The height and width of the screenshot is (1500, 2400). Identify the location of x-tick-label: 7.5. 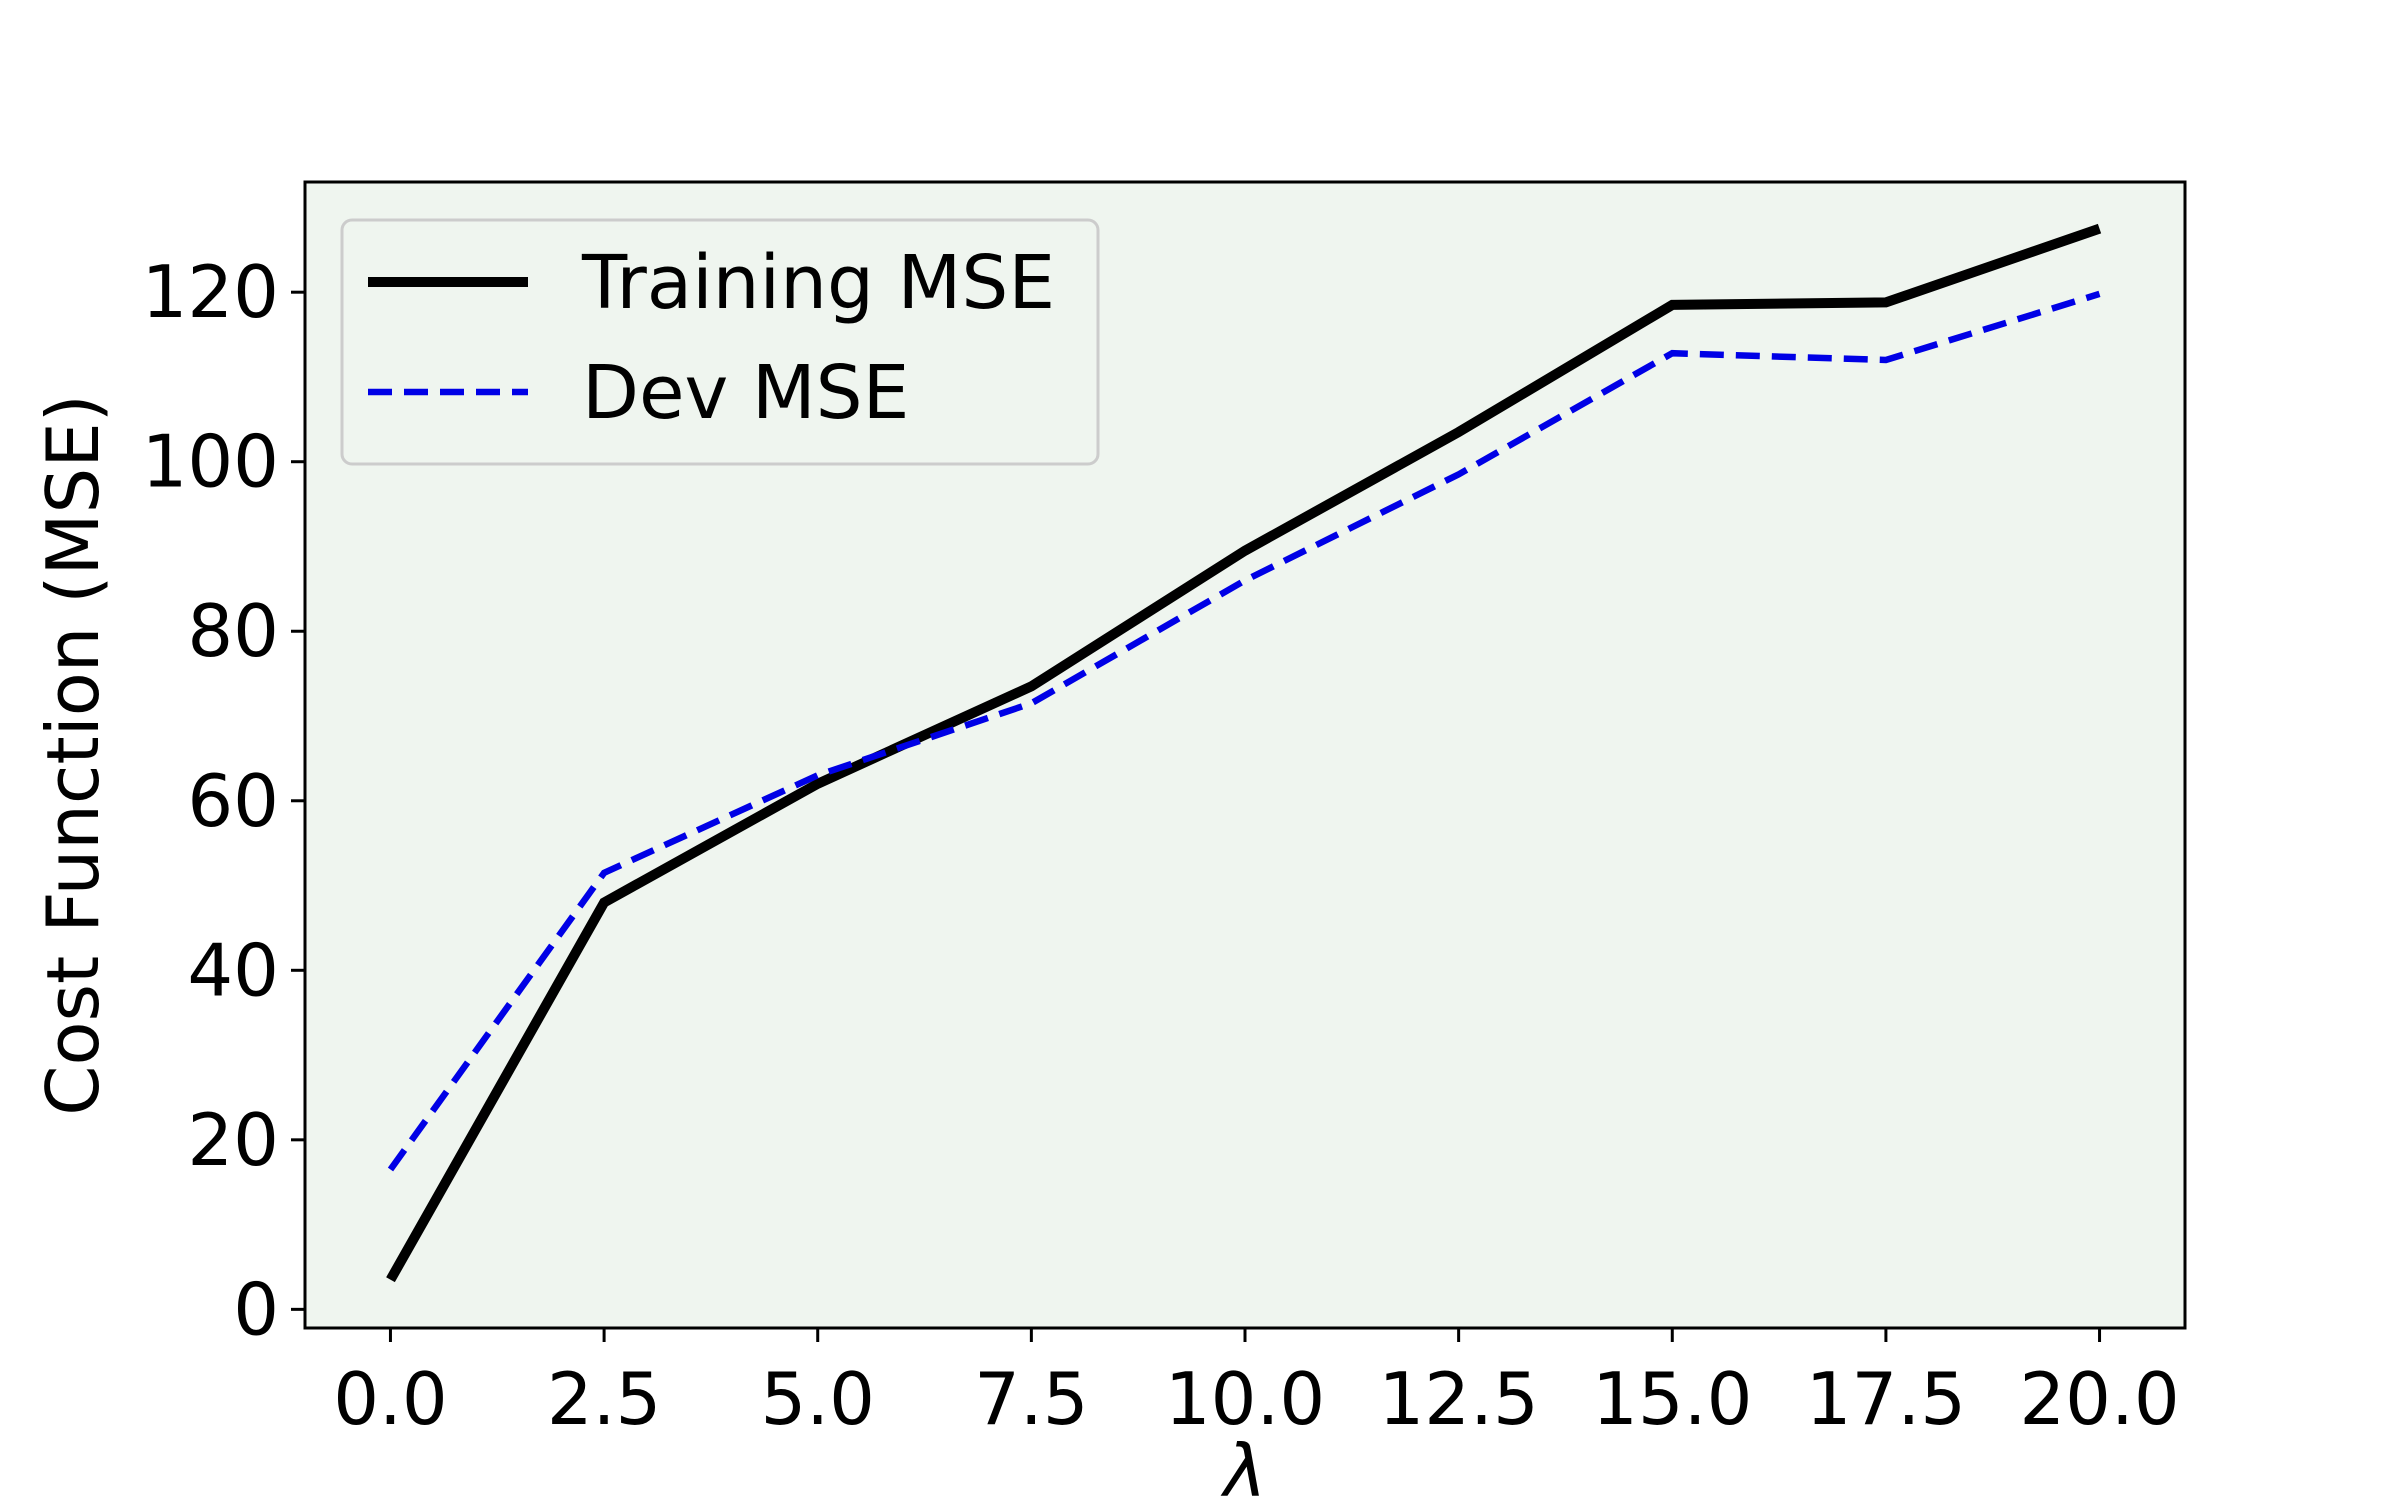
(1031, 1399).